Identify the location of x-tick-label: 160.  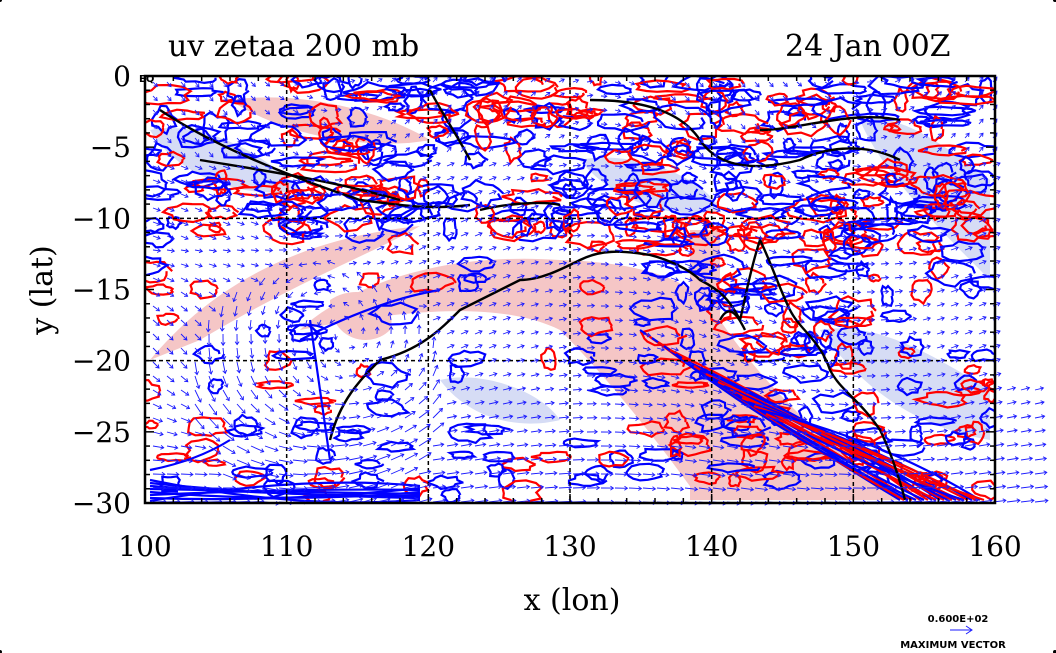
(994, 546).